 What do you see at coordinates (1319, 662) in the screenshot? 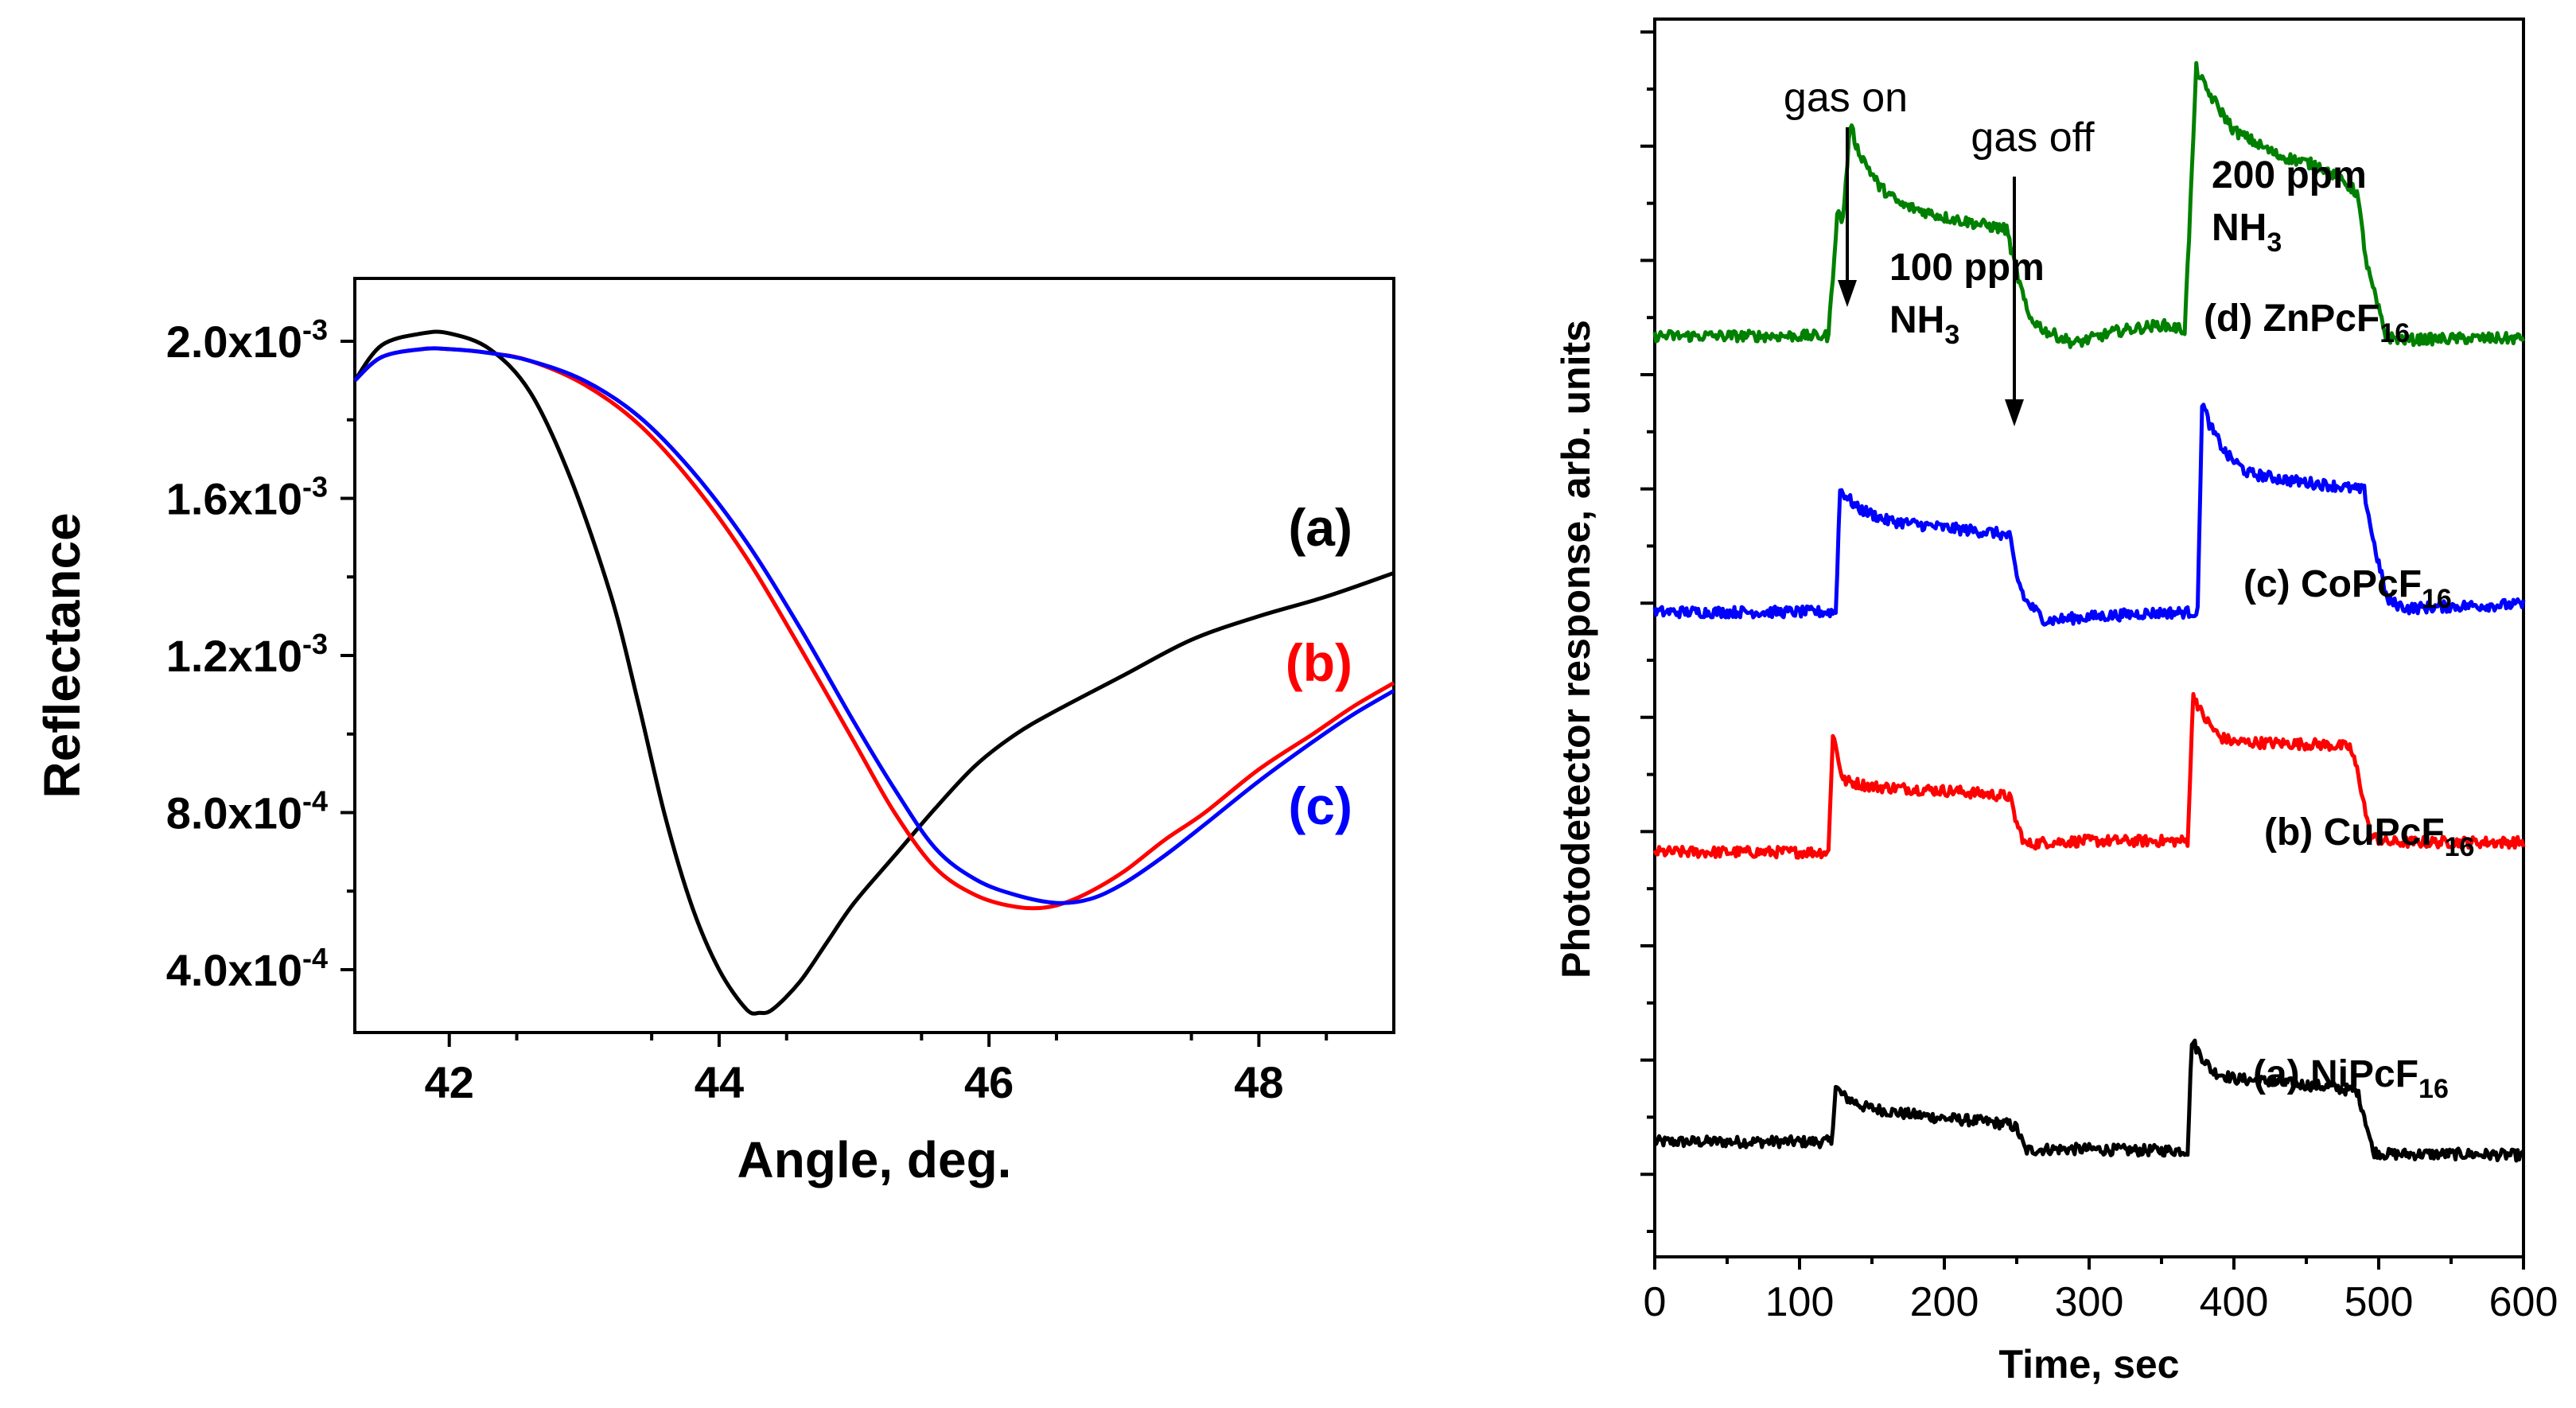
I see `legend-label-b: (b)` at bounding box center [1319, 662].